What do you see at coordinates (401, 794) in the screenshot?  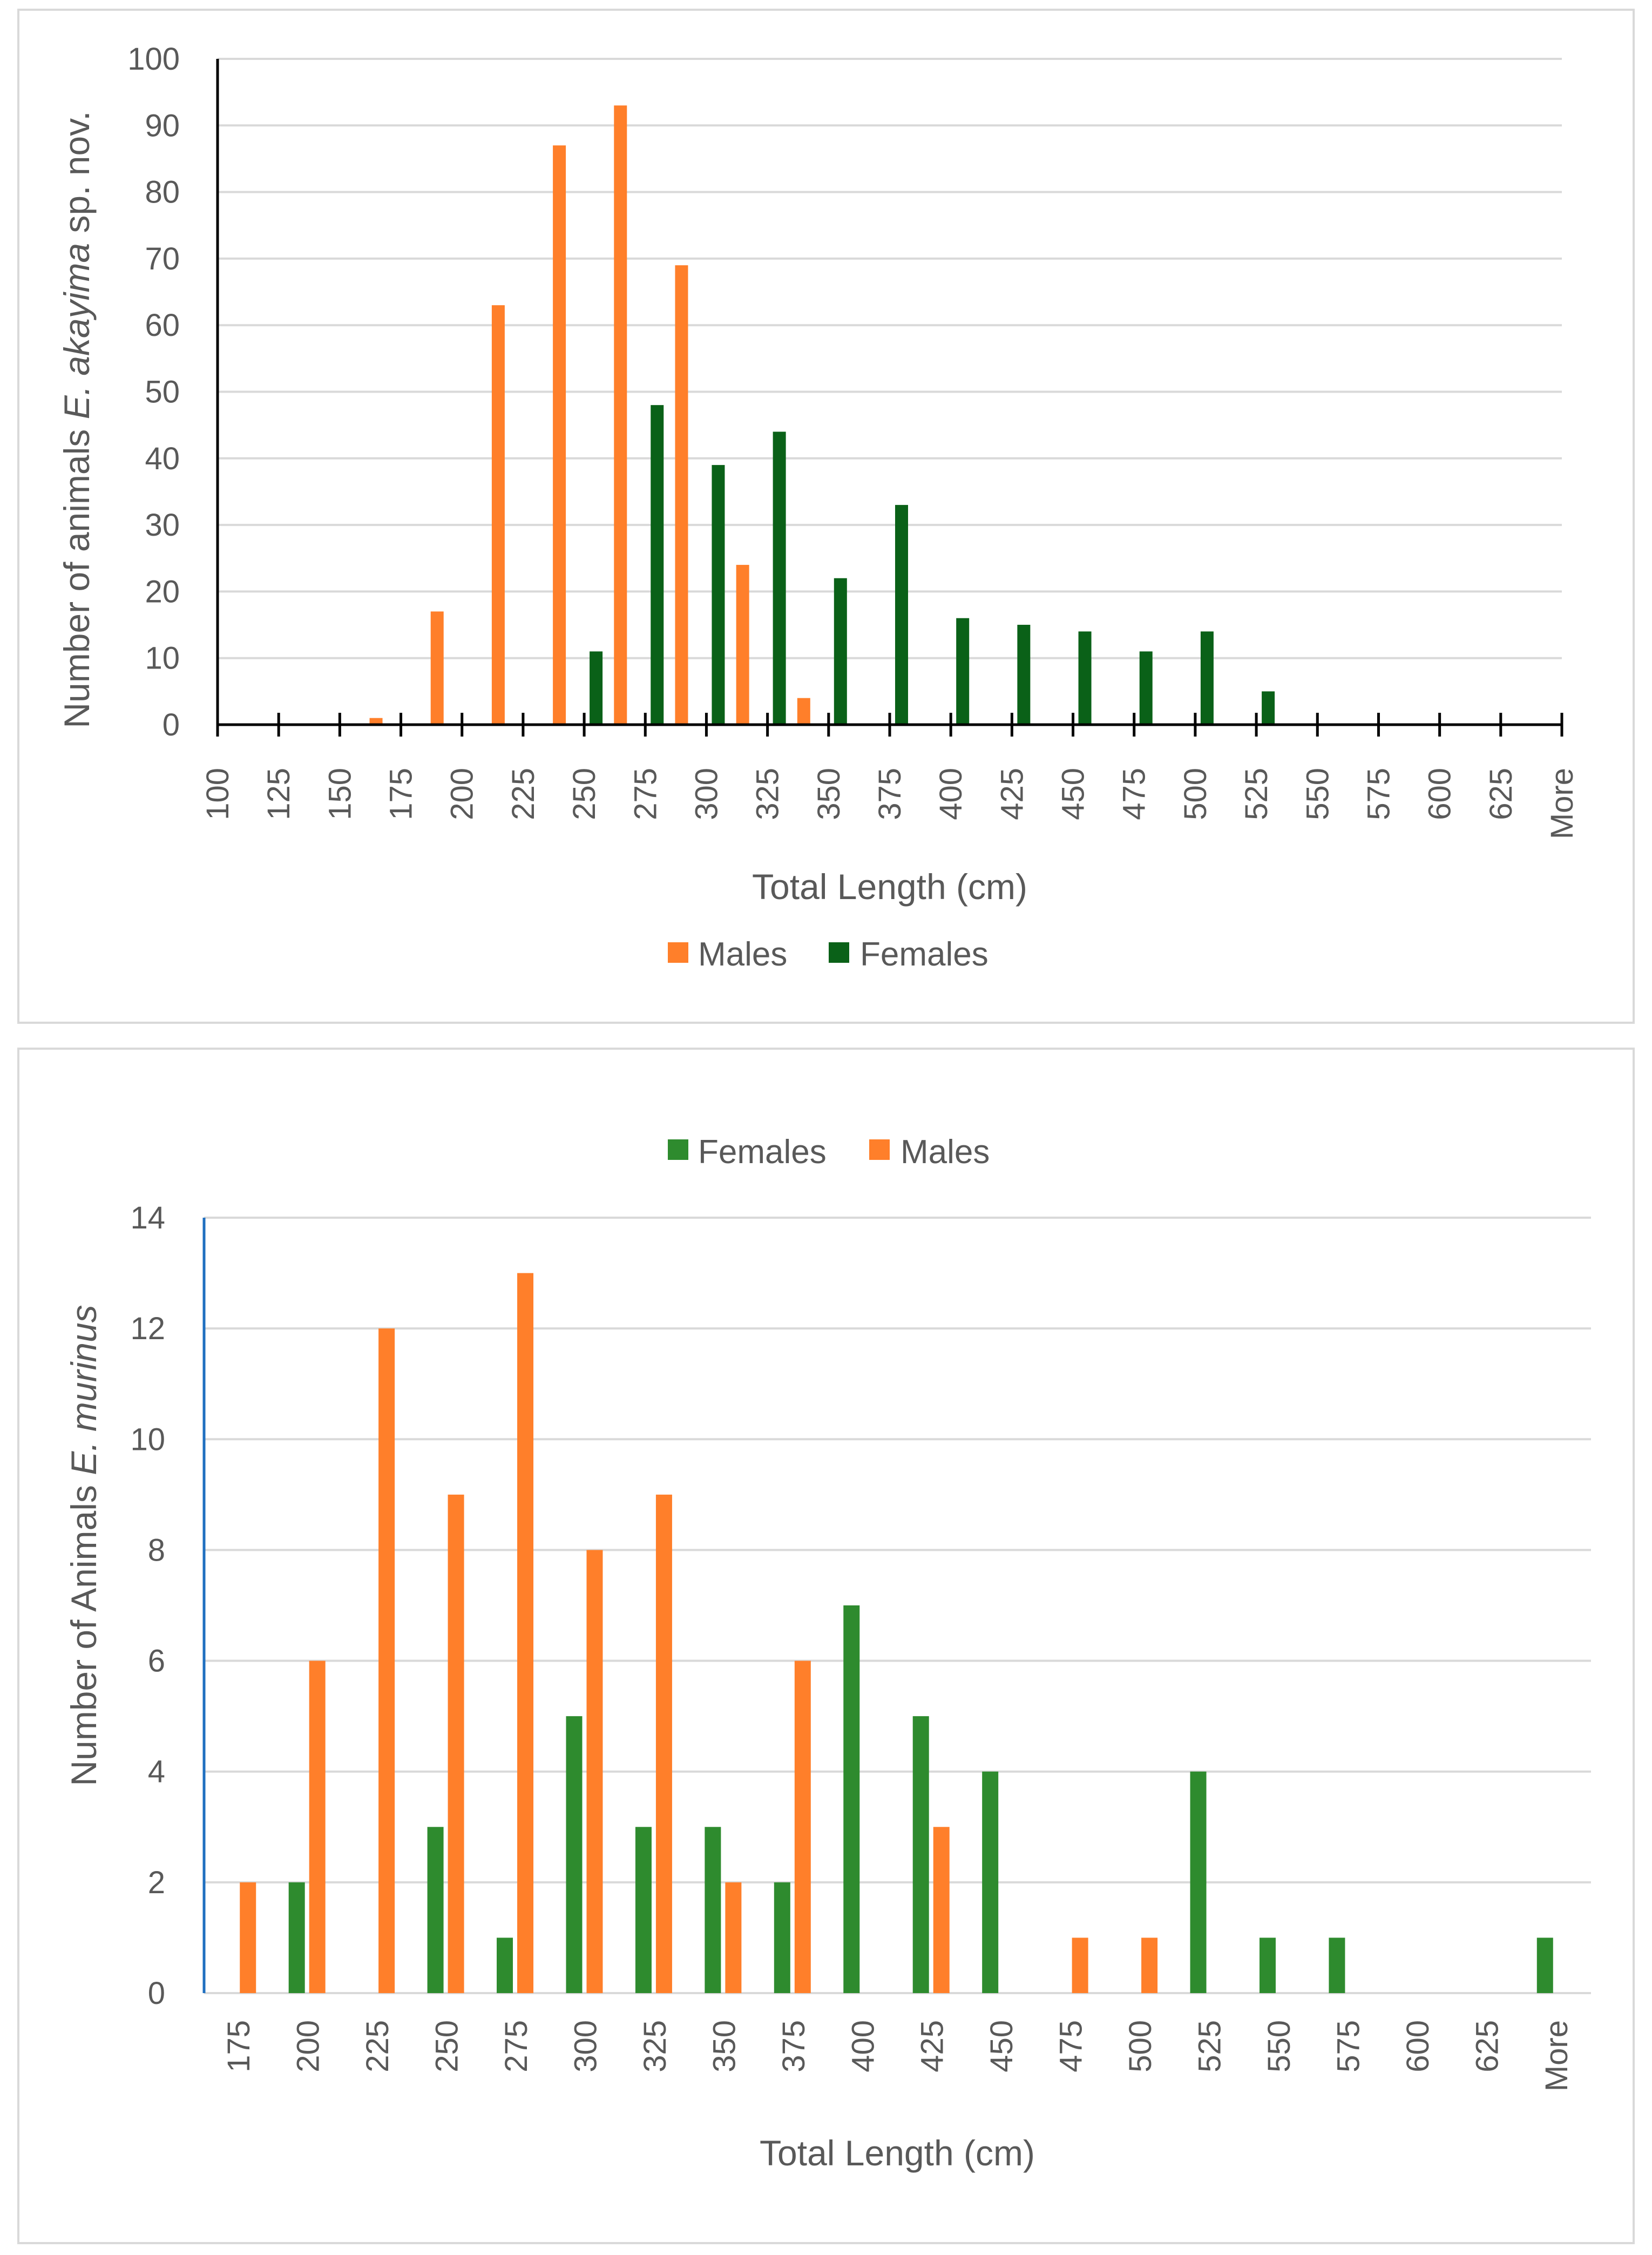 I see `c1-x-tick-label: 175` at bounding box center [401, 794].